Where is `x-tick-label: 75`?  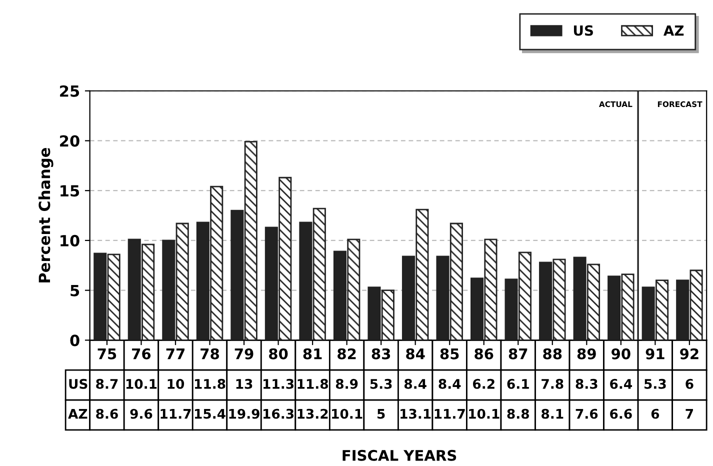 x-tick-label: 75 is located at coordinates (107, 354).